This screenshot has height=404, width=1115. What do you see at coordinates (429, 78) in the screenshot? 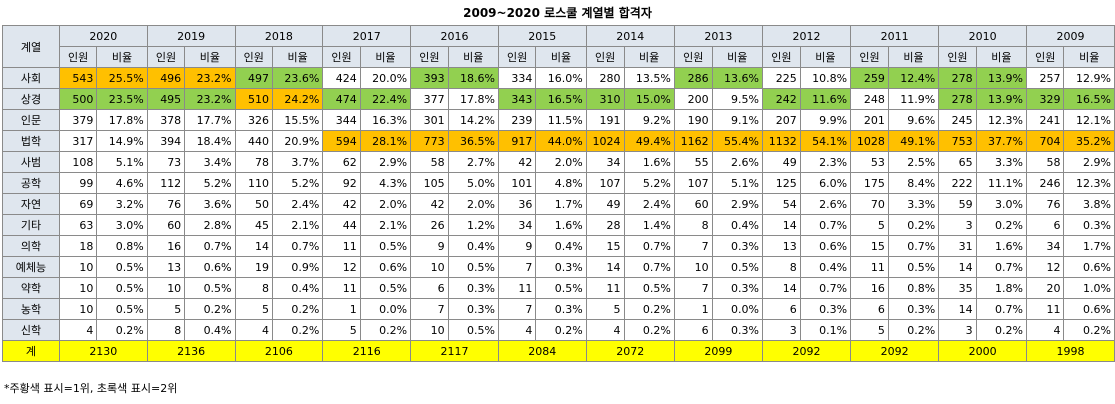
I see `count-cell: 393` at bounding box center [429, 78].